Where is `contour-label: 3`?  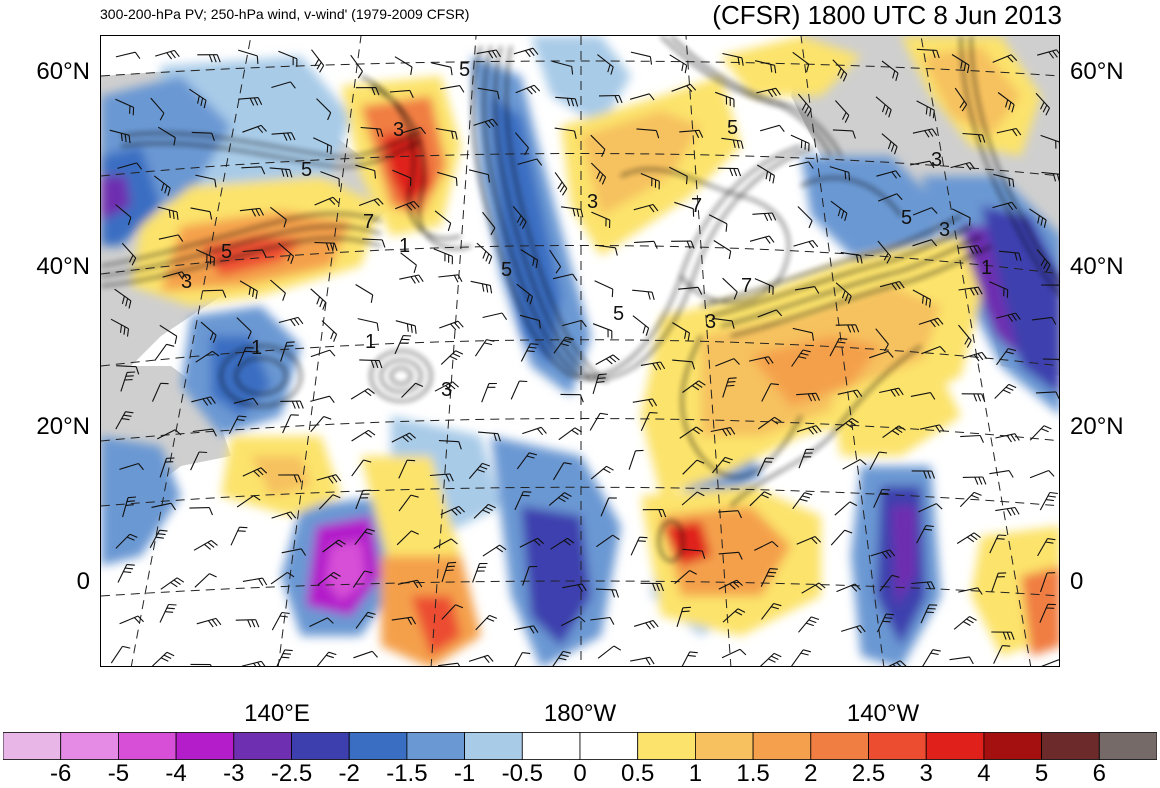
contour-label: 3 is located at coordinates (186, 282).